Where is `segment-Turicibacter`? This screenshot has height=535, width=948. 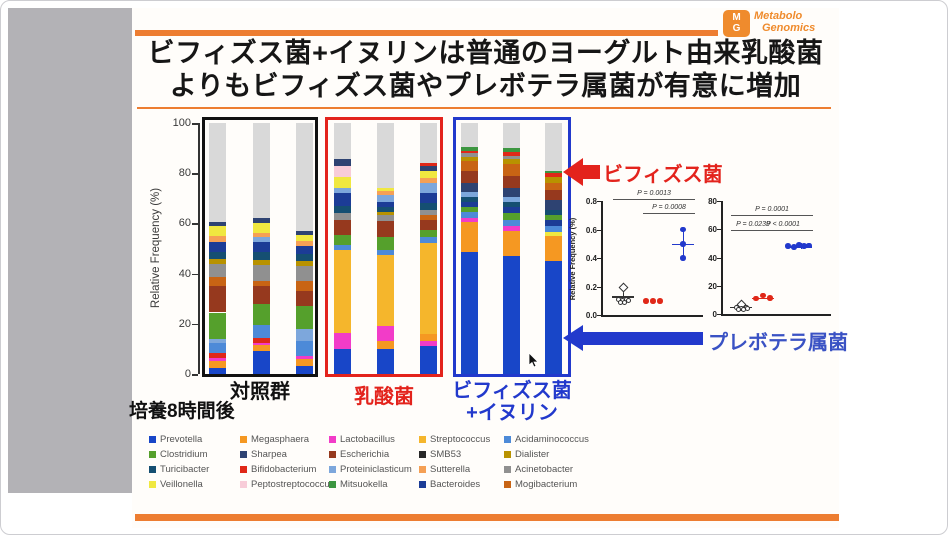 segment-Turicibacter is located at coordinates (511, 205).